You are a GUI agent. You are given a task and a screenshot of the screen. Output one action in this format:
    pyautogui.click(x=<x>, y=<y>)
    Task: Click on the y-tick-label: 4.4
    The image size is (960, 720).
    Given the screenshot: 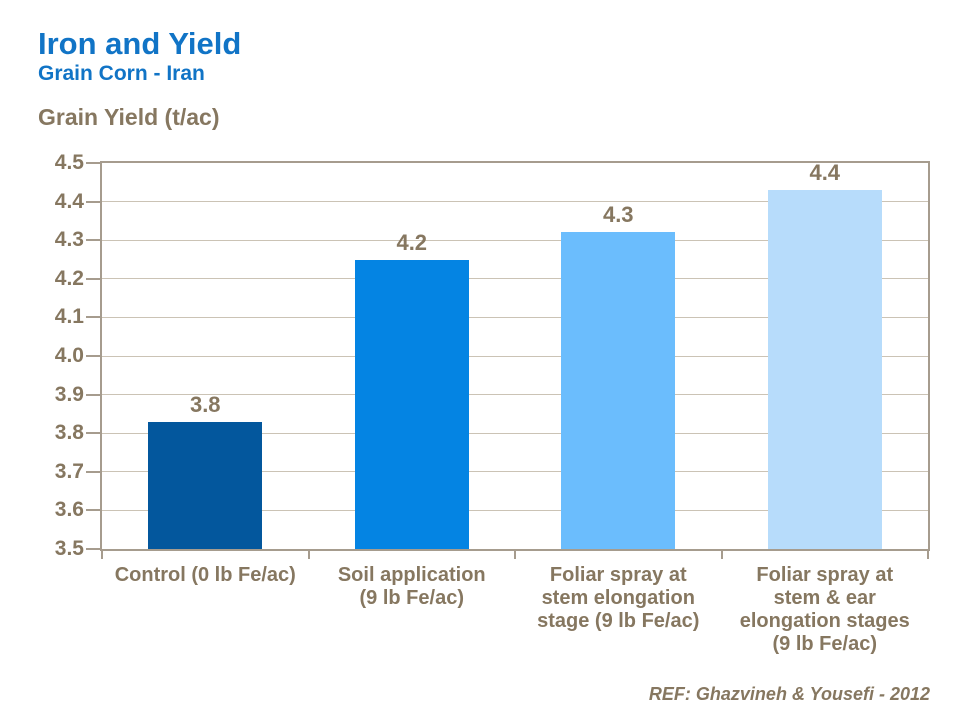 What is the action you would take?
    pyautogui.click(x=69, y=201)
    